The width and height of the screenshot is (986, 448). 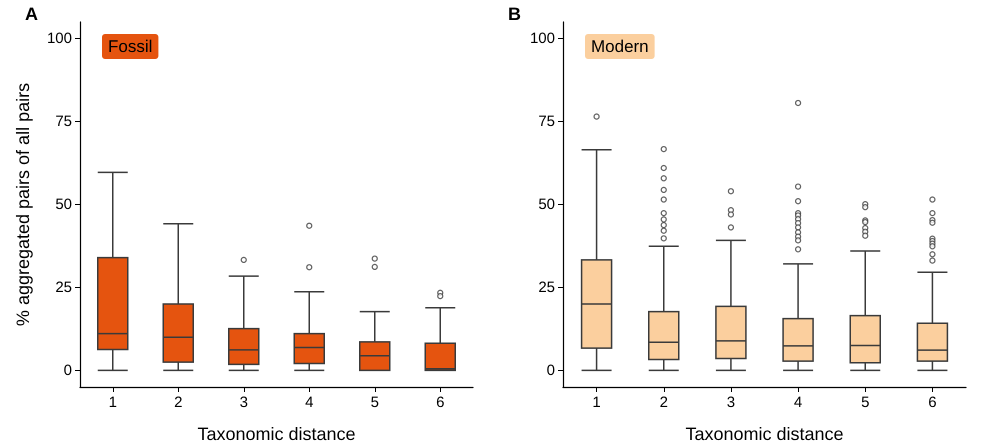 I want to click on chart-title: A, so click(x=31, y=14).